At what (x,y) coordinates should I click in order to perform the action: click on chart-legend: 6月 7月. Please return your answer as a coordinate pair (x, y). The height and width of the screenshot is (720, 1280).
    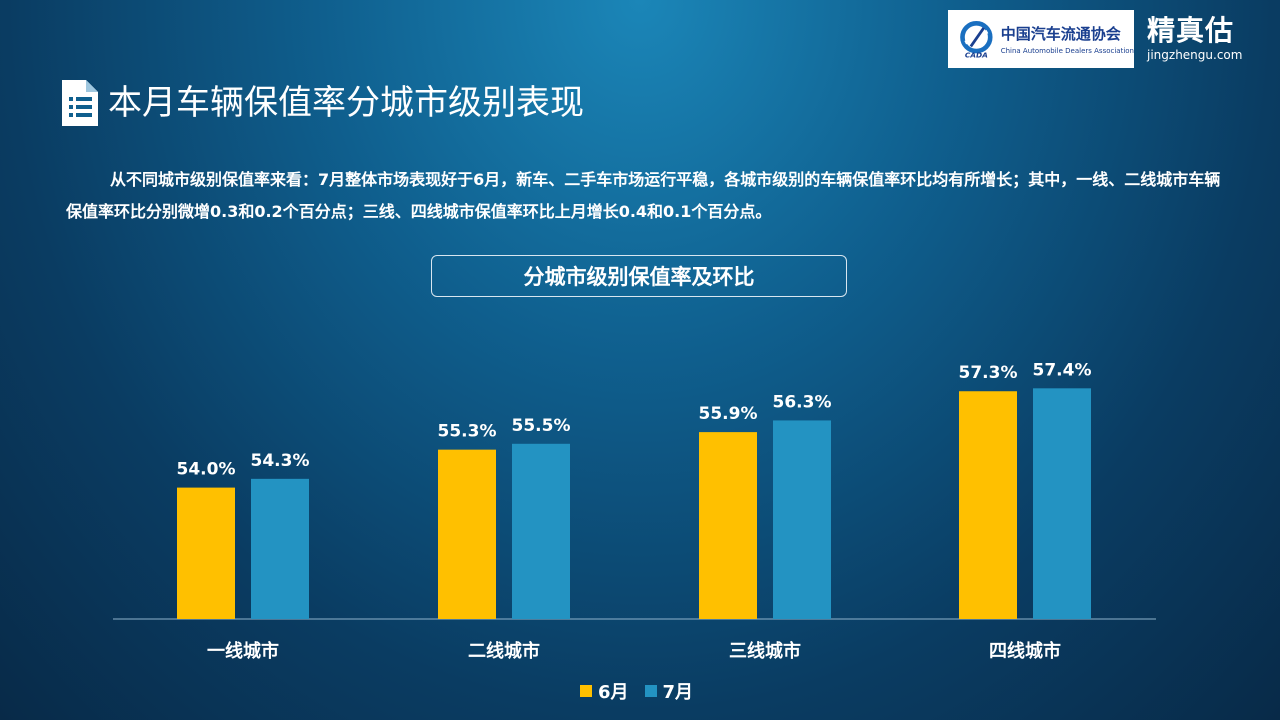
    Looking at the image, I should click on (644, 691).